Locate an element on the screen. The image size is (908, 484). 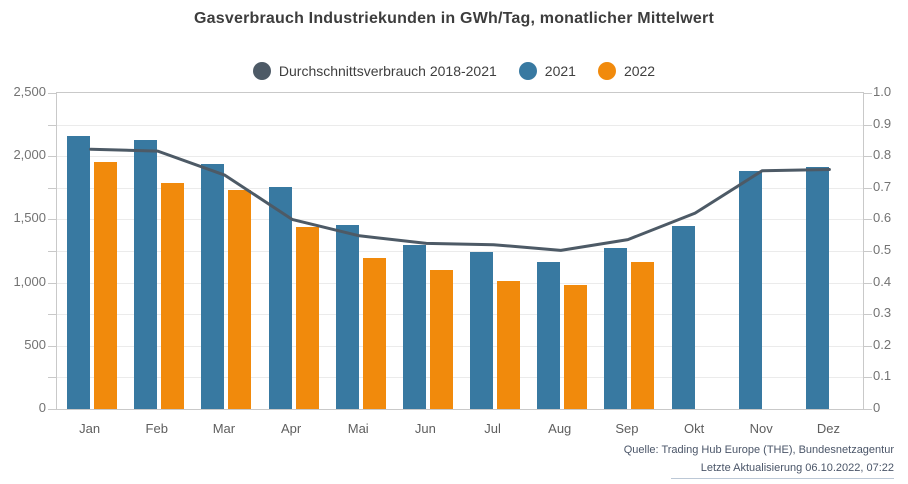
x-axis-label-aug: Aug is located at coordinates (560, 428).